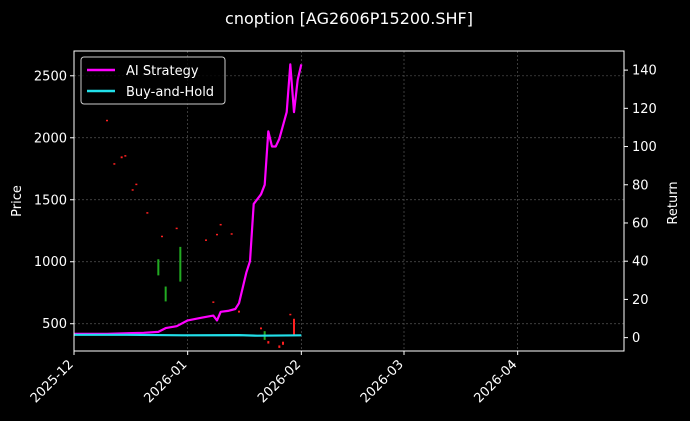  Describe the element at coordinates (50, 262) in the screenshot. I see `y-left-tick-label: 1000` at that location.